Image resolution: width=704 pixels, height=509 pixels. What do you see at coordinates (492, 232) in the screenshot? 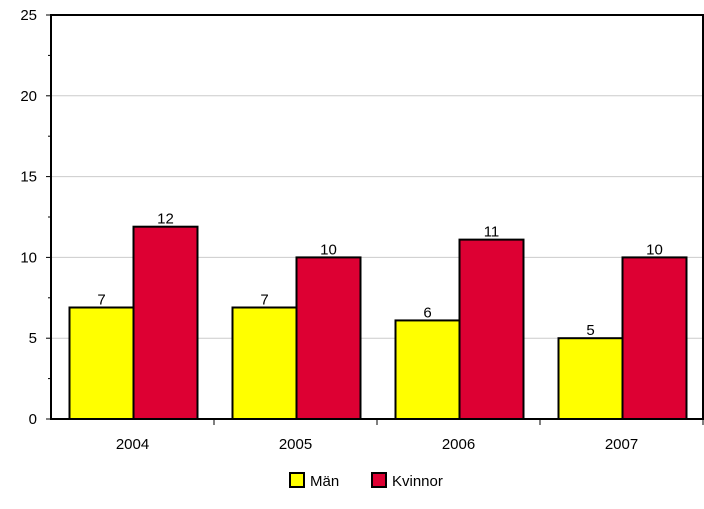
I see `data-label: 11` at bounding box center [492, 232].